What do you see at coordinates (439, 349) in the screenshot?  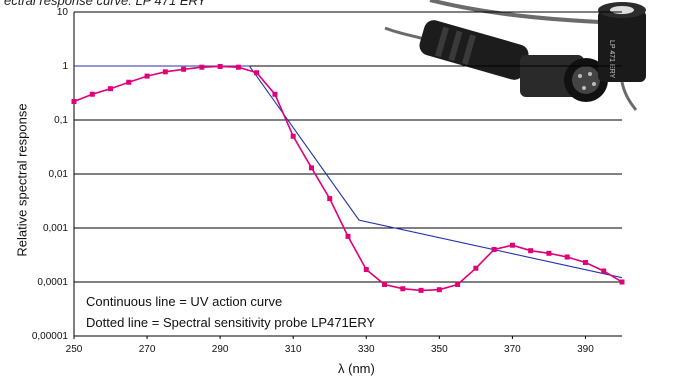 I see `x-tick-label: 350` at bounding box center [439, 349].